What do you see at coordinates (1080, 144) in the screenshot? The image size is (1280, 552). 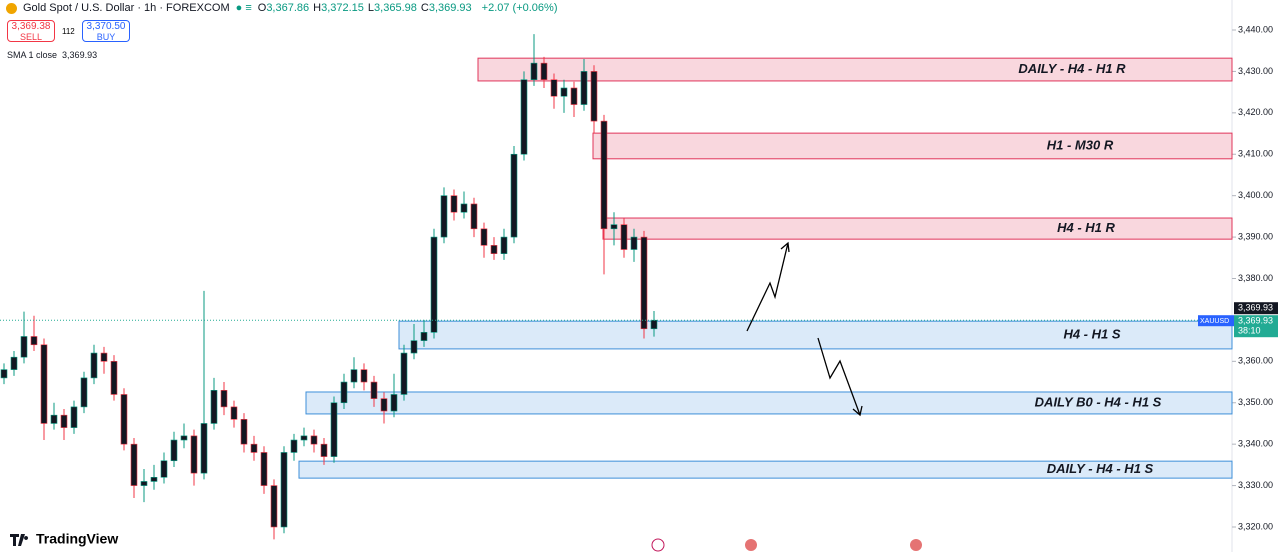 I see `zone-label: H1 - M30 R` at bounding box center [1080, 144].